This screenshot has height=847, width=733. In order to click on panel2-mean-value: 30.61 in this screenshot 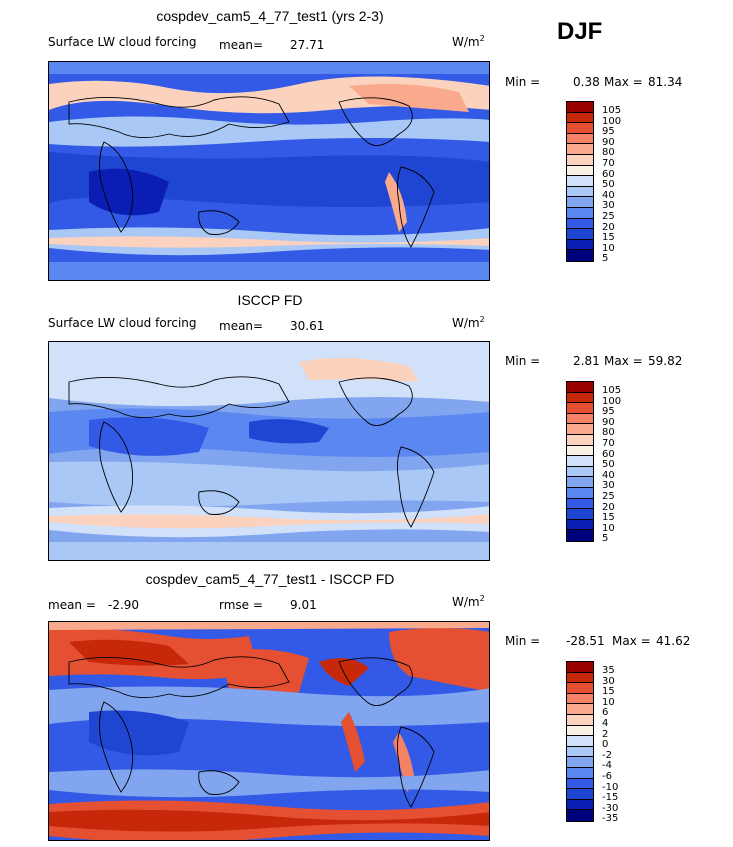, I will do `click(307, 326)`.